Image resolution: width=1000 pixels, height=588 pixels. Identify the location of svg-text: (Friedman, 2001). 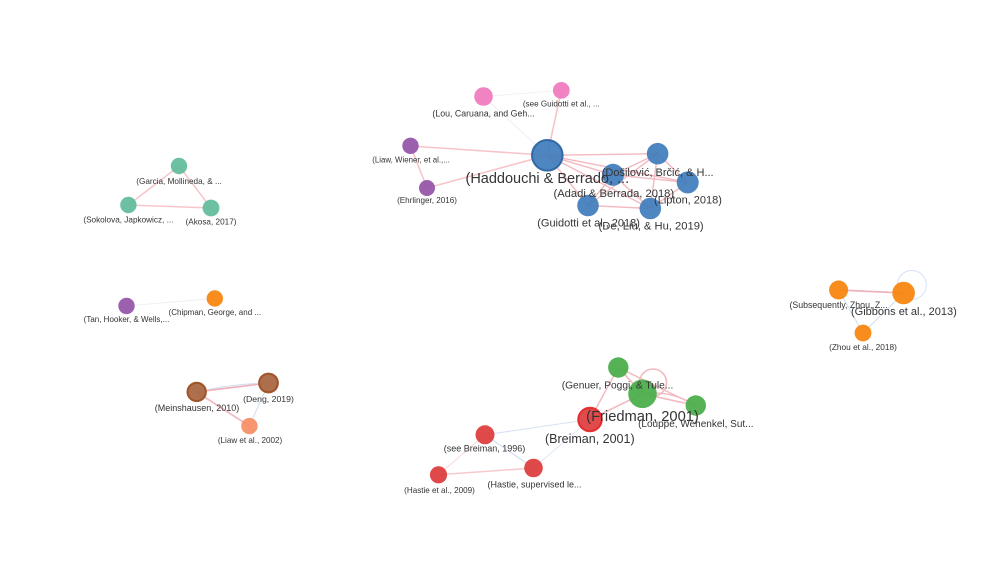
(642, 417).